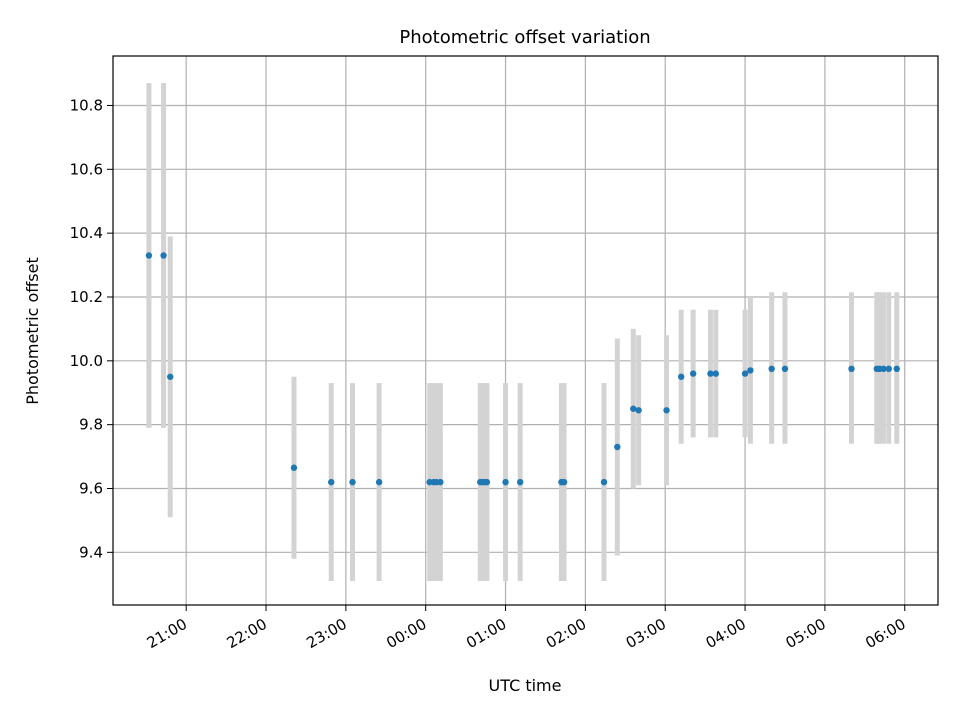 The image size is (960, 720). I want to click on y-tick-label: 10.4, so click(86, 233).